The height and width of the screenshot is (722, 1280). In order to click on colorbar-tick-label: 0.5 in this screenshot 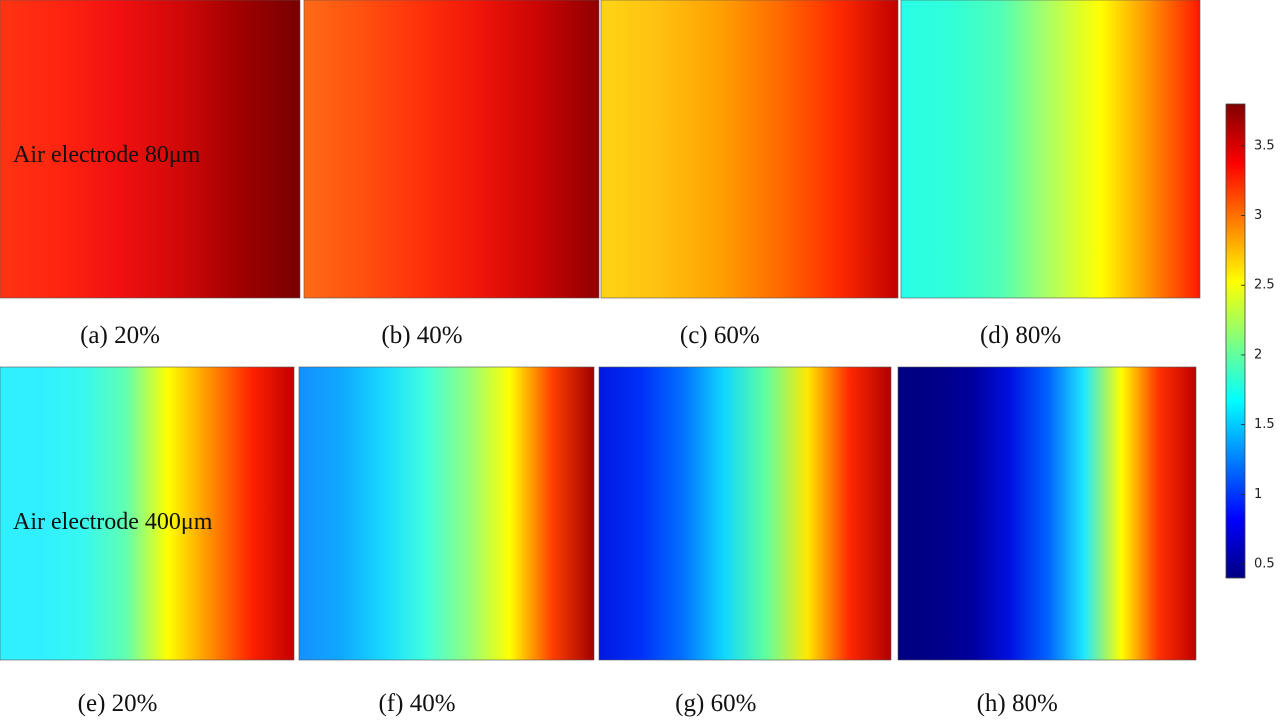, I will do `click(1264, 564)`.